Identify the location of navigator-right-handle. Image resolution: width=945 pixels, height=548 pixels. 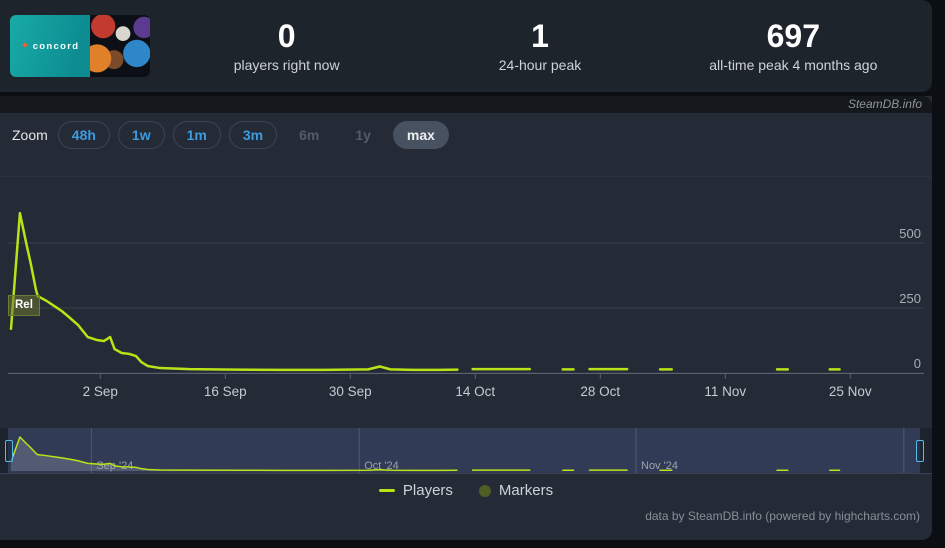
(920, 451).